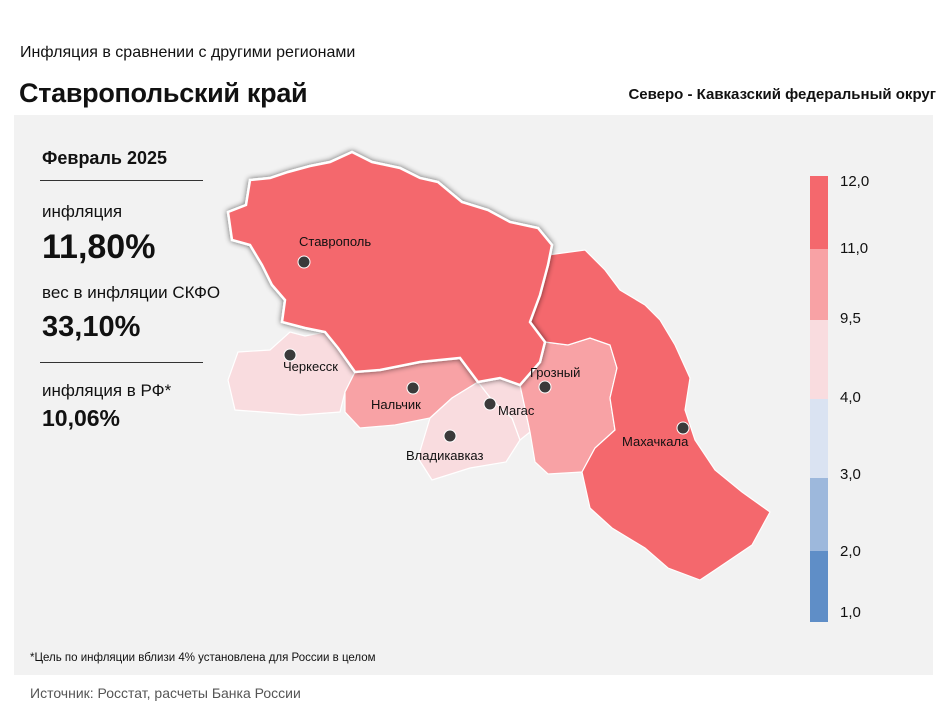 The image size is (950, 713). What do you see at coordinates (188, 52) in the screenshot?
I see `chart-subtitle: Инфляция в сравнении с другими регионами` at bounding box center [188, 52].